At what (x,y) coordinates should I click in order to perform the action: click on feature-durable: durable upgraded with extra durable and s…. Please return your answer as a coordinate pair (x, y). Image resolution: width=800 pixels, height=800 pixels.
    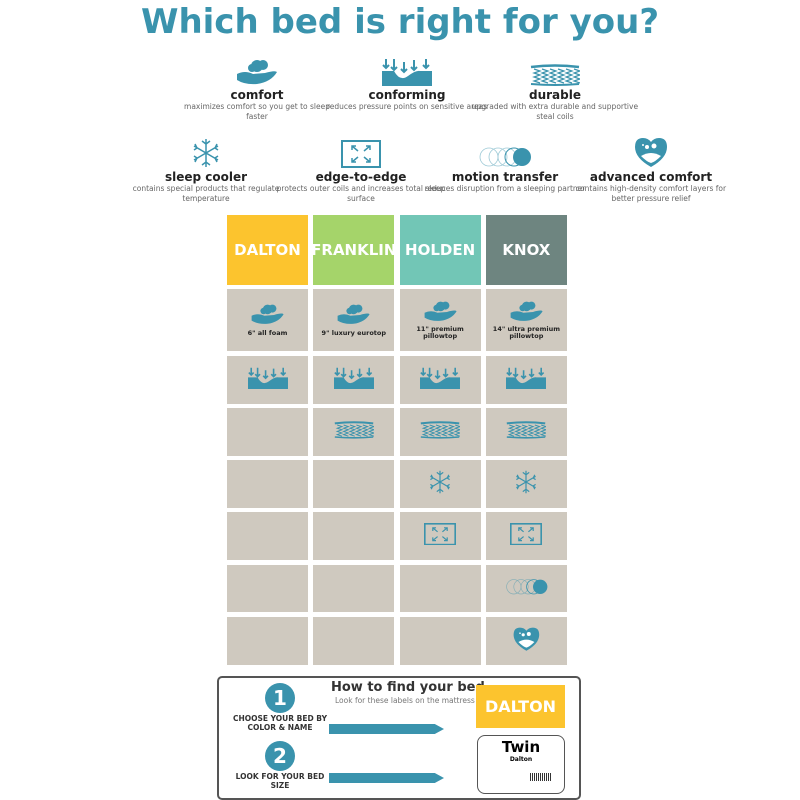
    Looking at the image, I should click on (555, 86).